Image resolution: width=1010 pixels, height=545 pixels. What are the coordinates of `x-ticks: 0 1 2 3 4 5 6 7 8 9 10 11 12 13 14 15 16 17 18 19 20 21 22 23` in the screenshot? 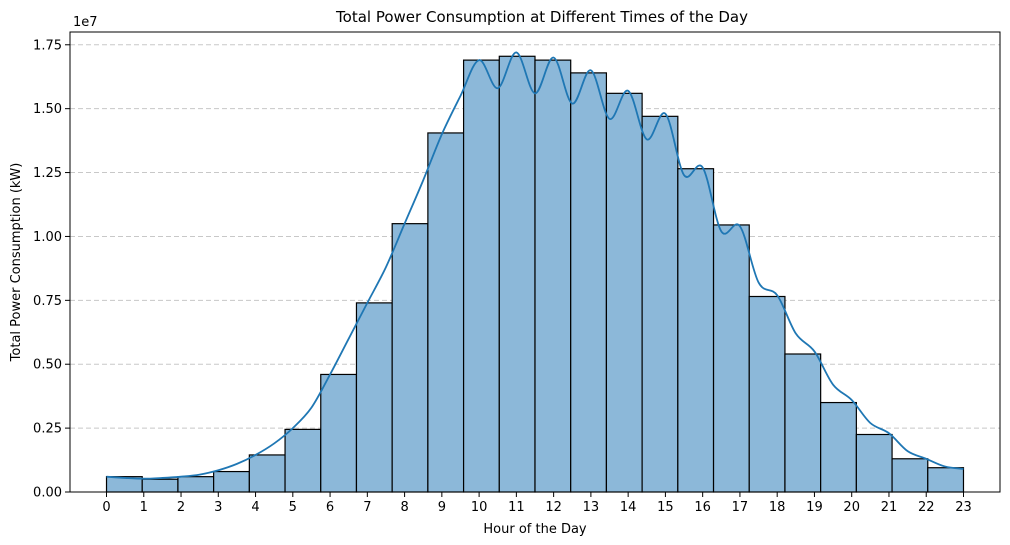 It's located at (537, 503).